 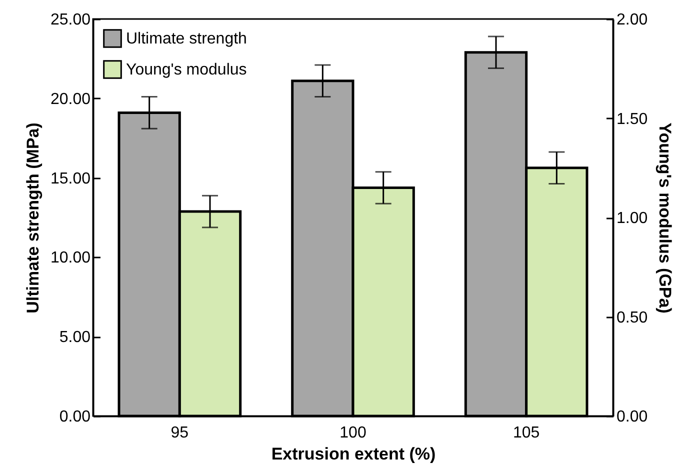 What do you see at coordinates (75, 417) in the screenshot?
I see `y-tick-label: 0.00` at bounding box center [75, 417].